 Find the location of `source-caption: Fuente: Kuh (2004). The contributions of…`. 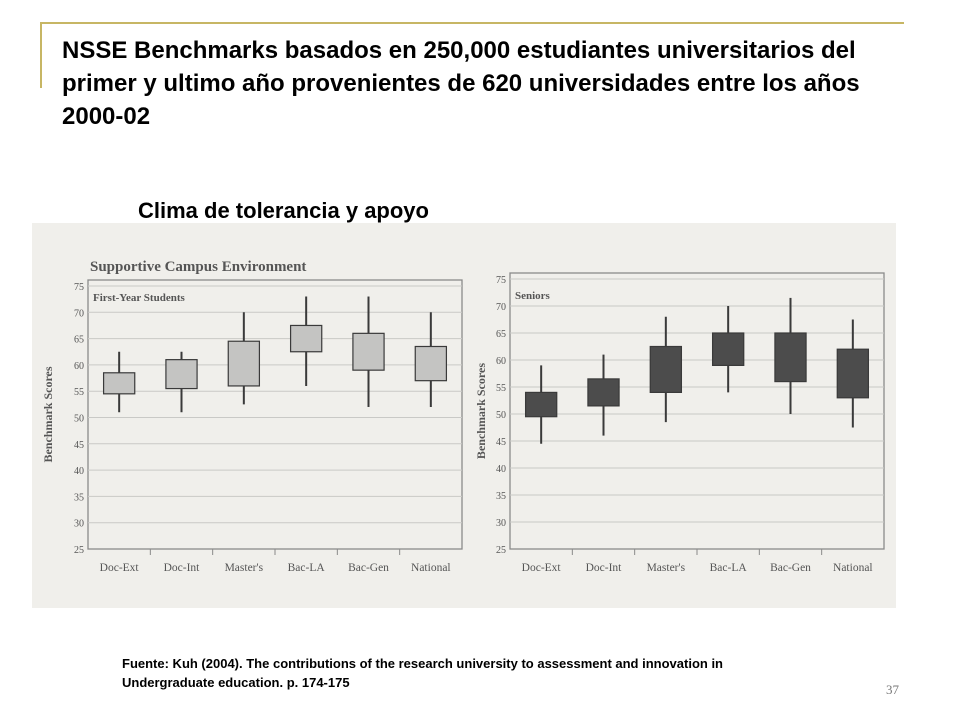

source-caption: Fuente: Kuh (2004). The contributions of… is located at coordinates (512, 673).